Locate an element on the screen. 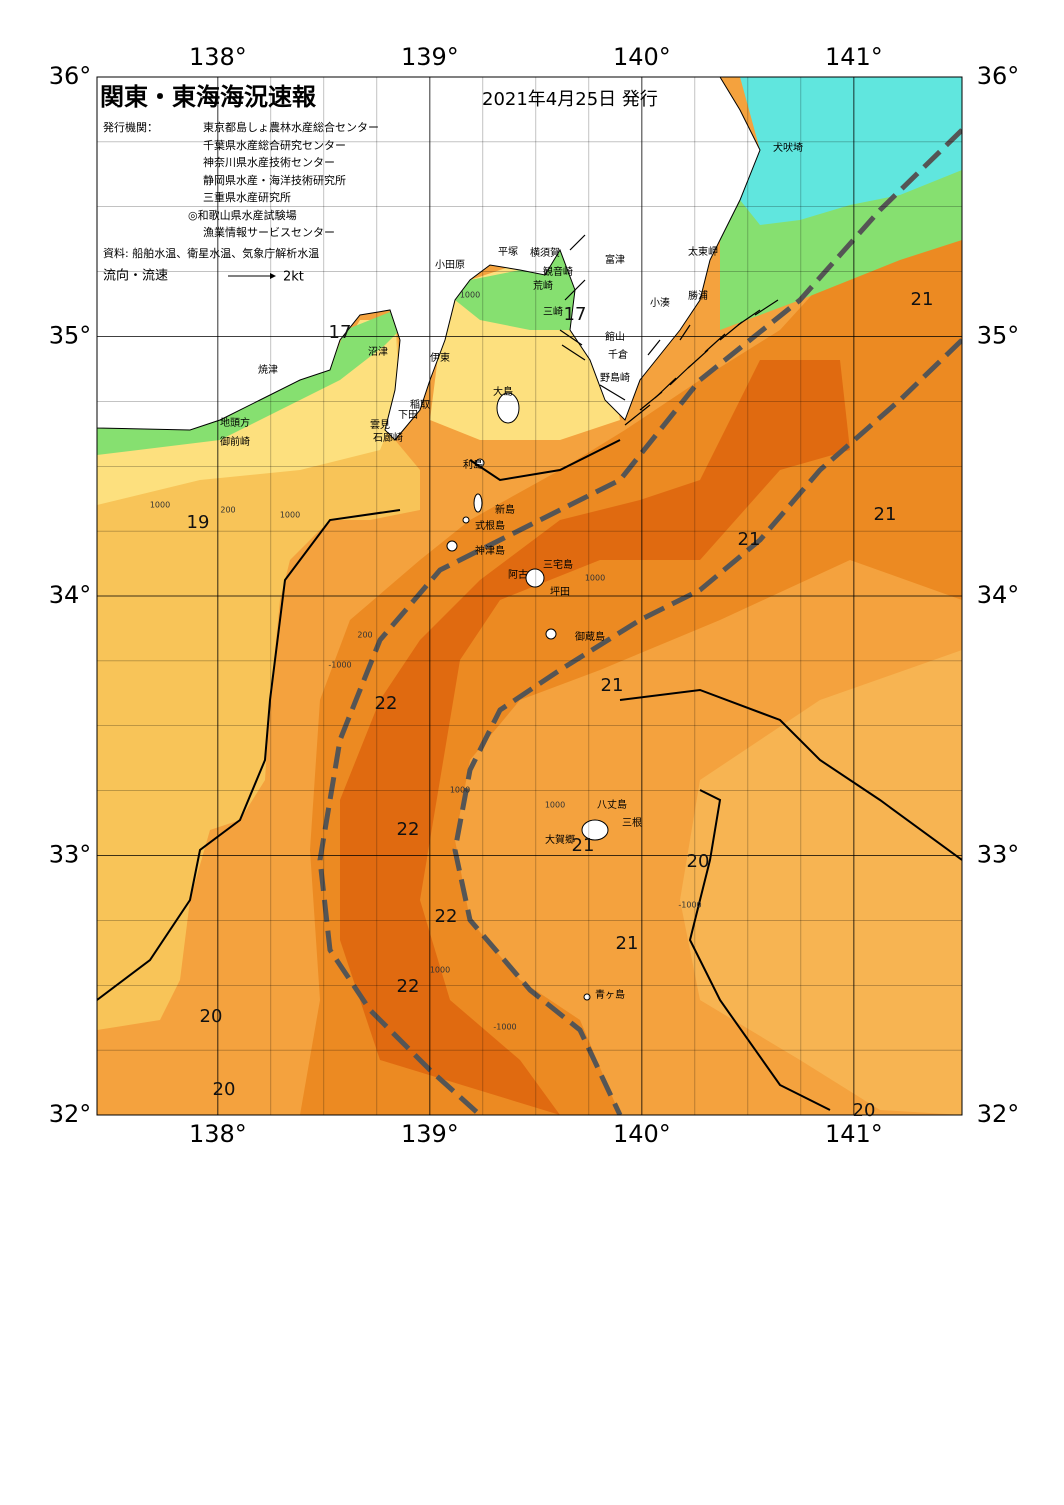 Image resolution: width=1064 pixels, height=1505 pixels. isotherm-label: 19 is located at coordinates (198, 522).